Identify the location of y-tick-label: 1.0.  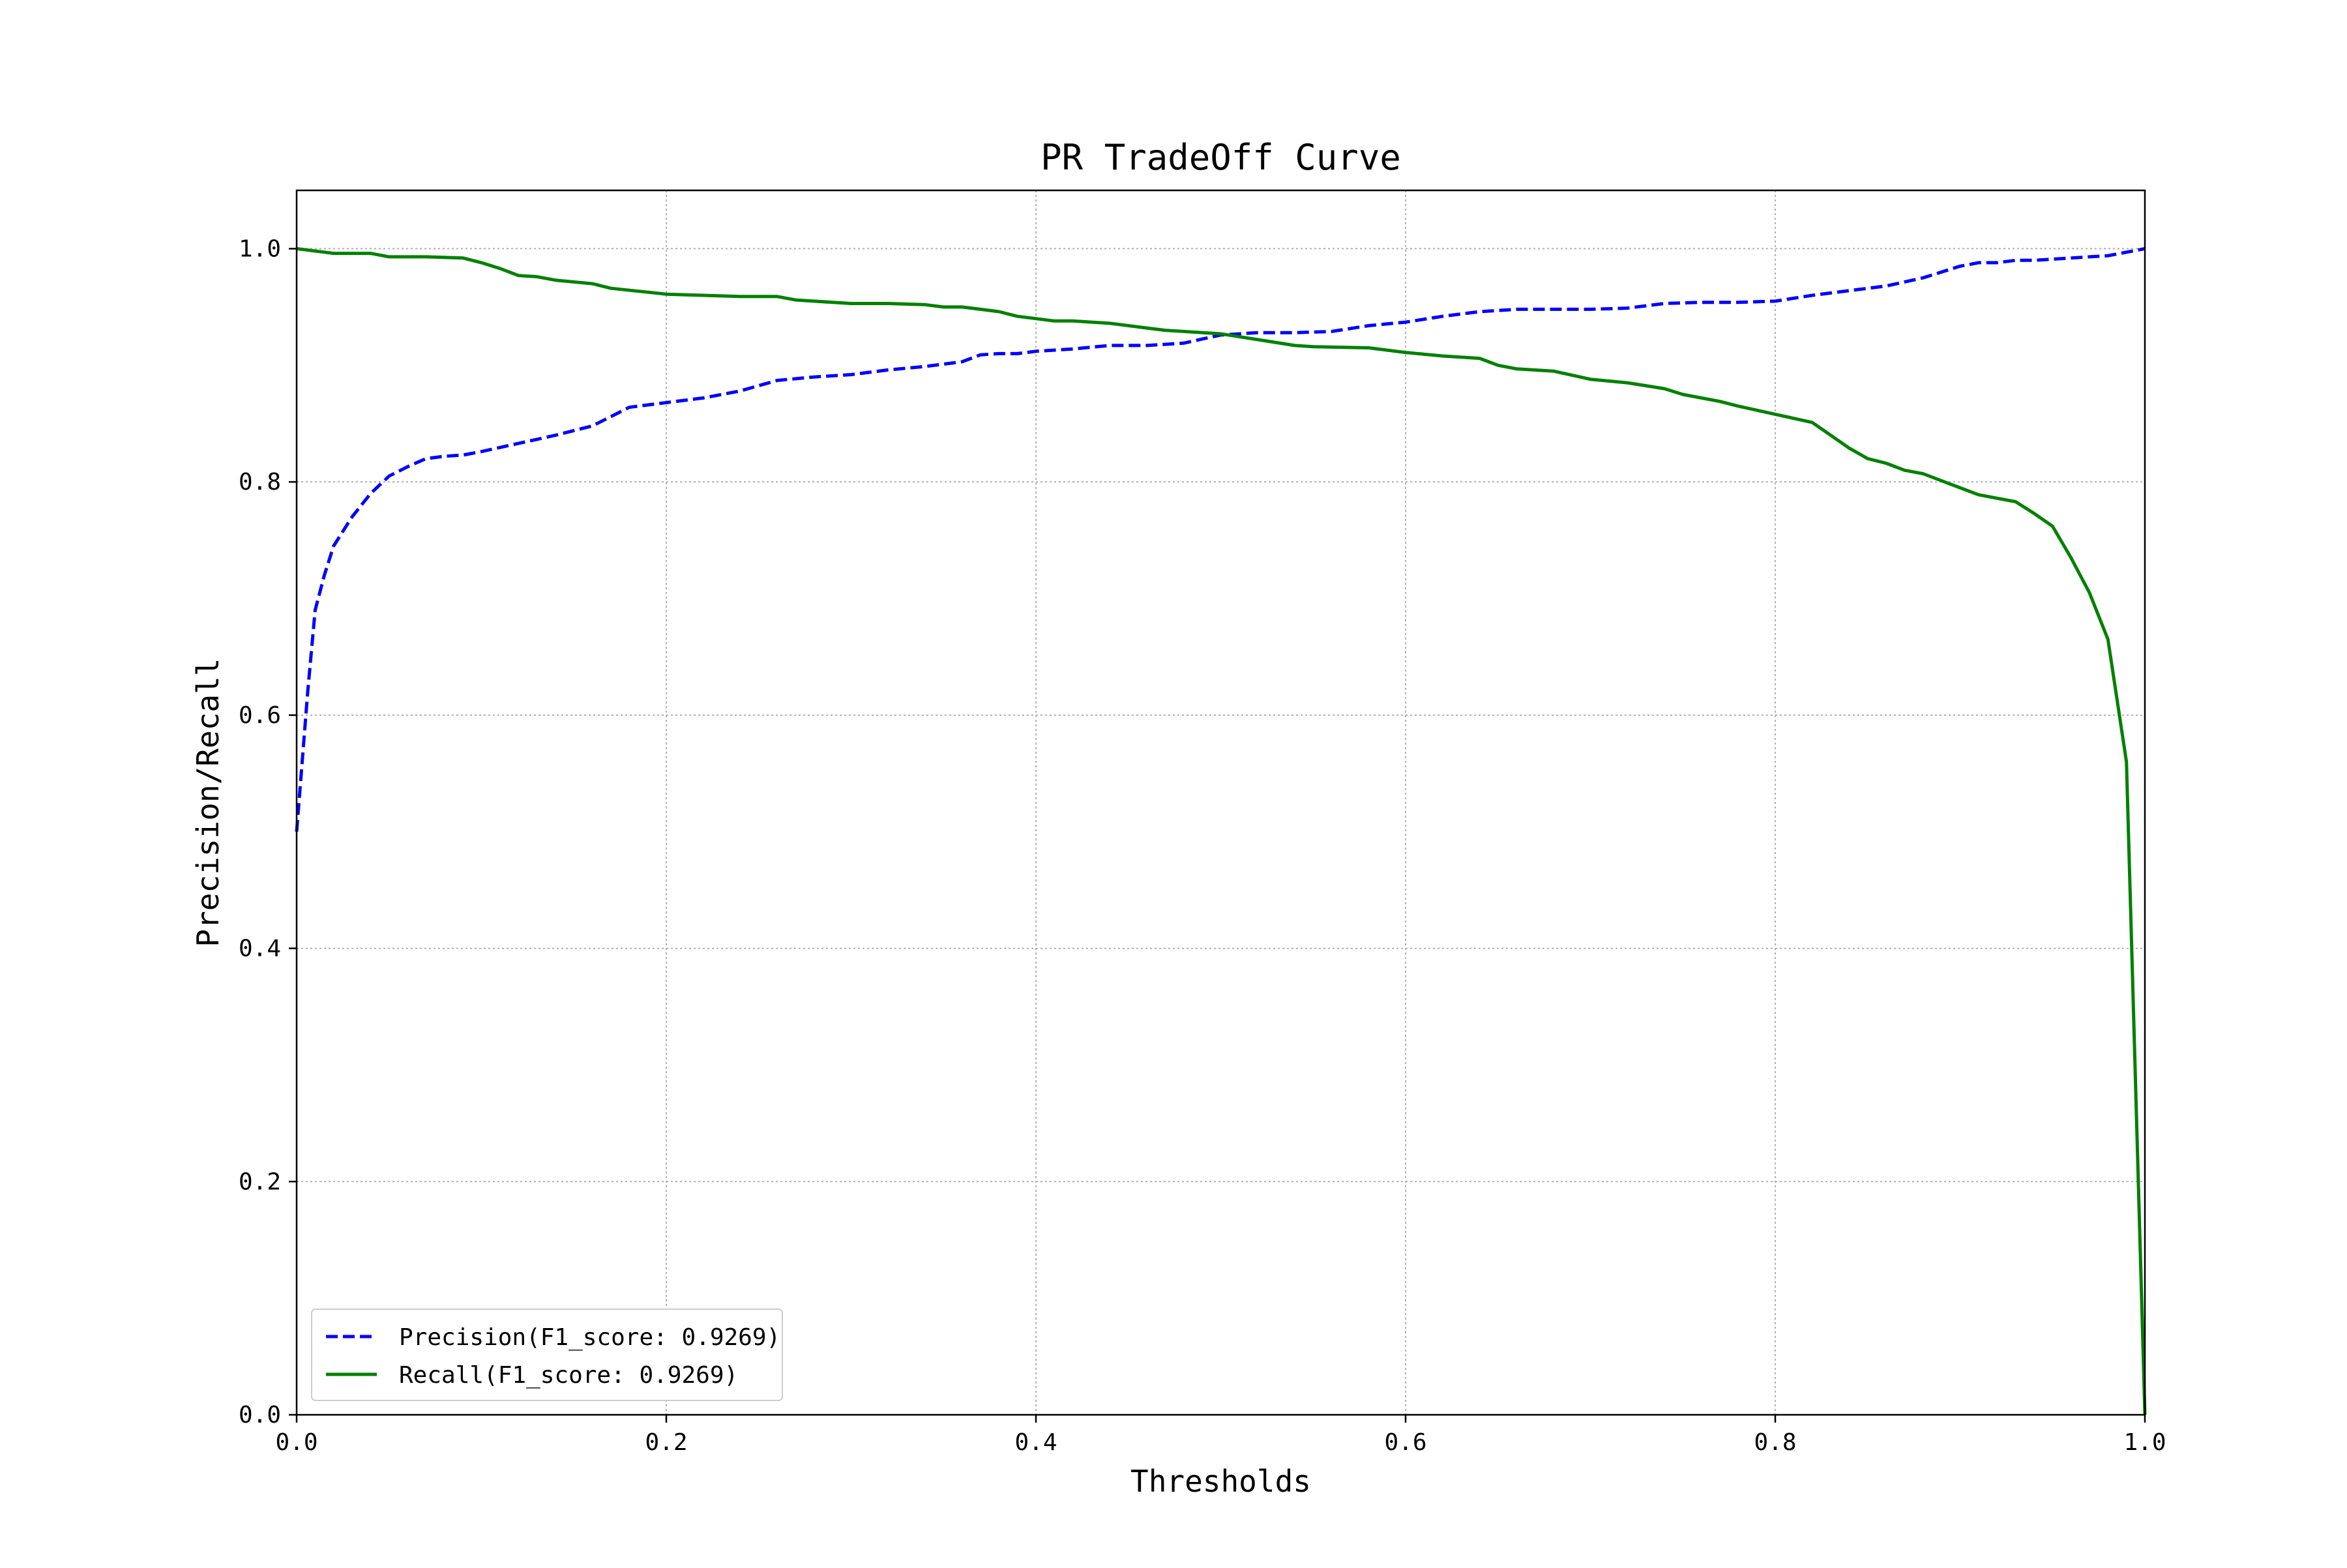
(260, 249).